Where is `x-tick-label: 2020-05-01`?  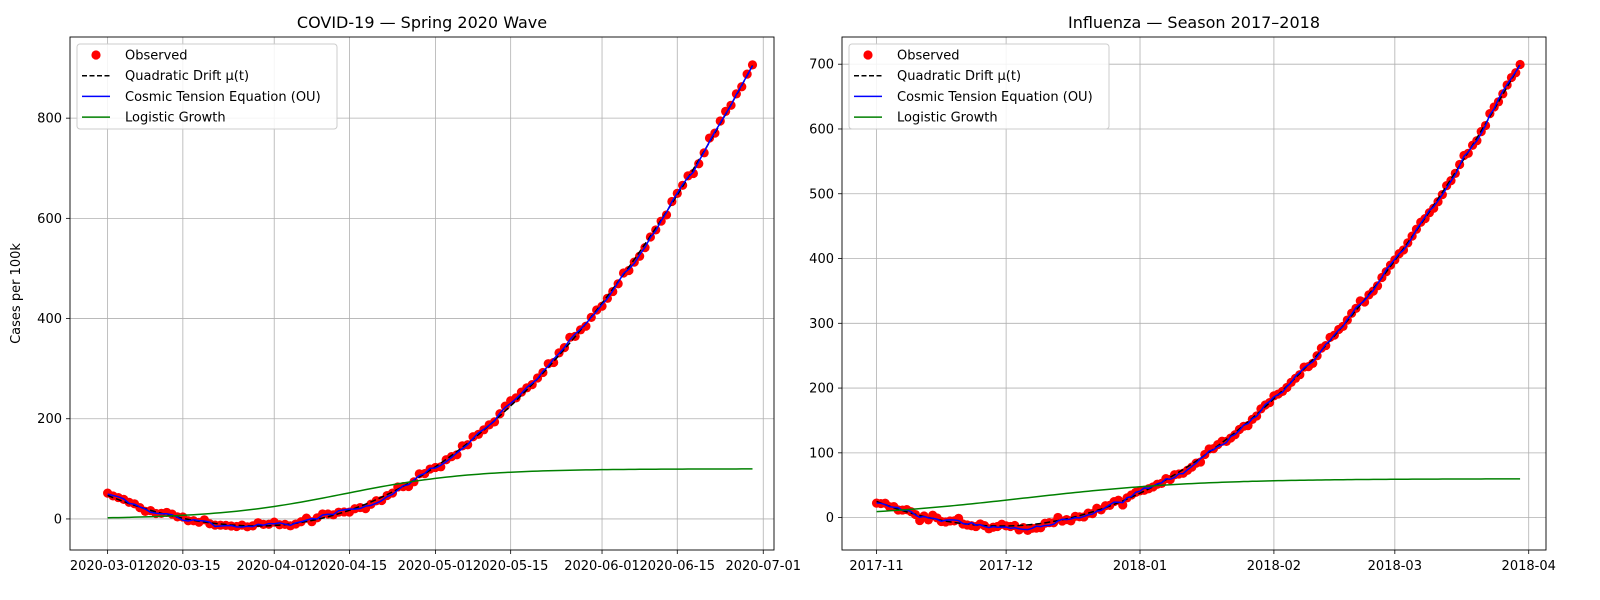
x-tick-label: 2020-05-01 is located at coordinates (436, 566).